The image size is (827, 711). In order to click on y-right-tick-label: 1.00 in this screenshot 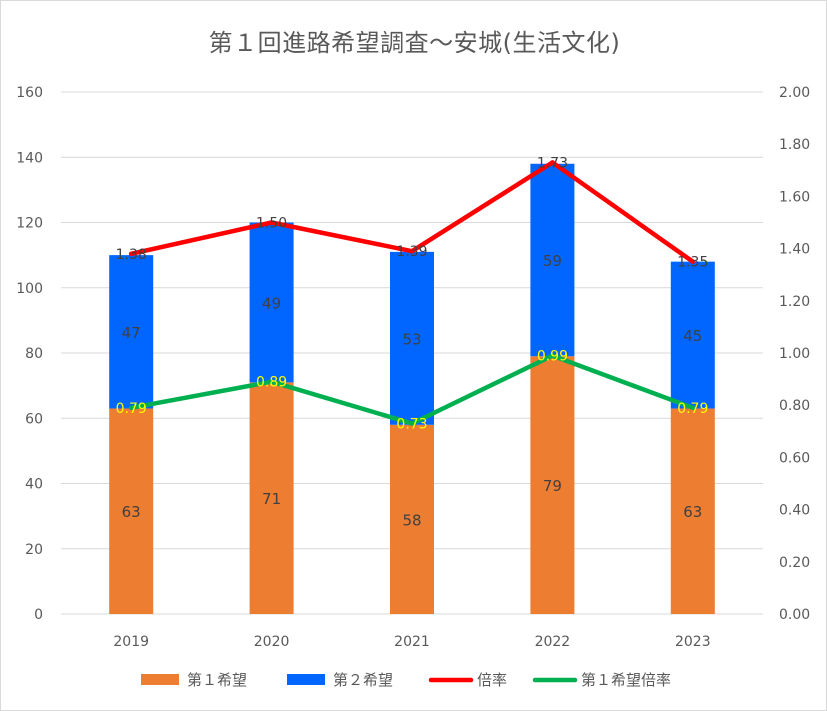, I will do `click(794, 354)`.